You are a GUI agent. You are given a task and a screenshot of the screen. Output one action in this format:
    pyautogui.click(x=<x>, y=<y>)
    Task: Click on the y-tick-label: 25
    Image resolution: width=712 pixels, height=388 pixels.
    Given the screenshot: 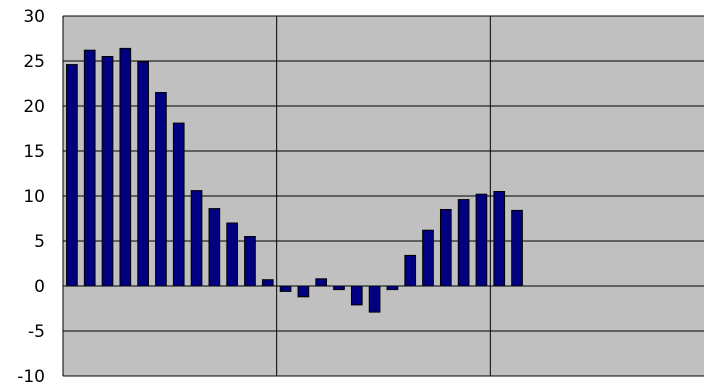 What is the action you would take?
    pyautogui.click(x=34, y=62)
    